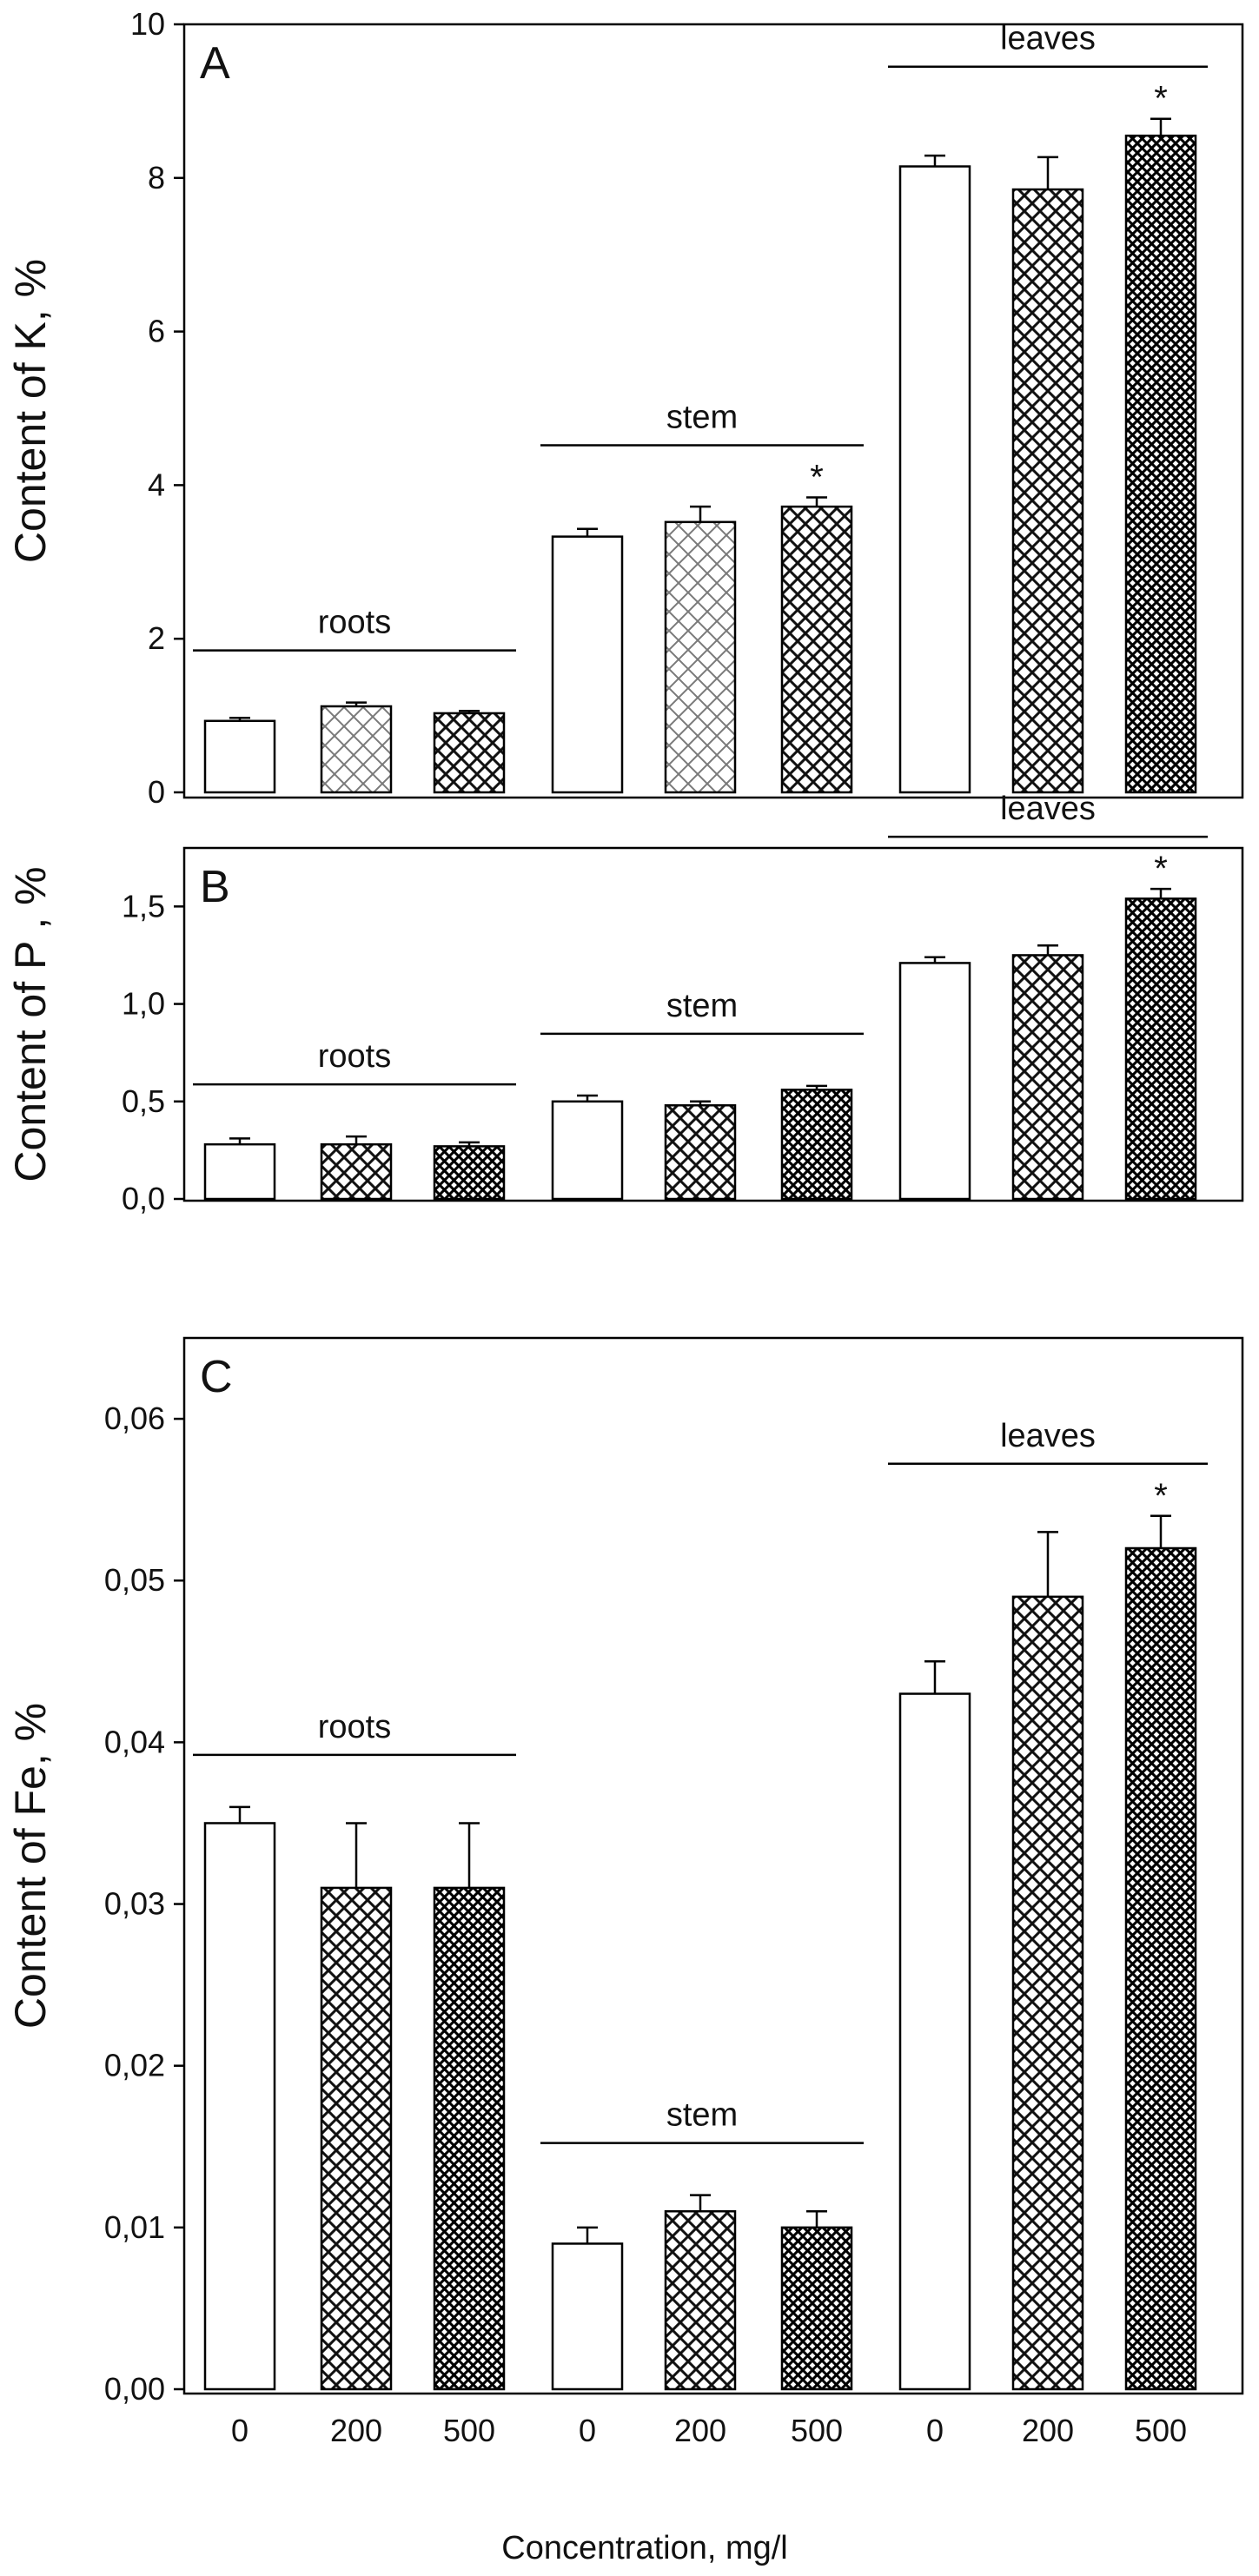 The image size is (1259, 2576). What do you see at coordinates (134, 1418) in the screenshot?
I see `y-tick-label: 0,06` at bounding box center [134, 1418].